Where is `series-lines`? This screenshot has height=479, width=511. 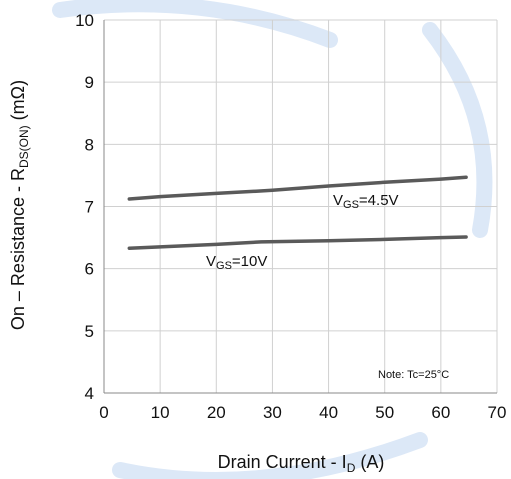 series-lines is located at coordinates (297, 212).